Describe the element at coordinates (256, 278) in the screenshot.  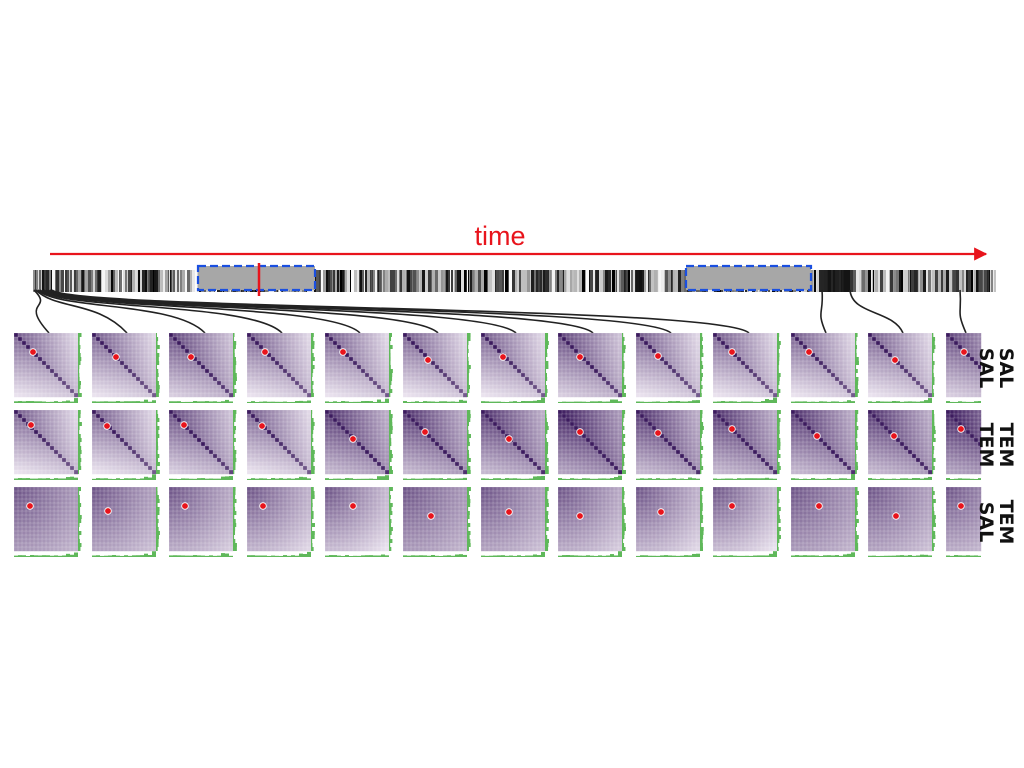
I see `selection-1-box` at that location.